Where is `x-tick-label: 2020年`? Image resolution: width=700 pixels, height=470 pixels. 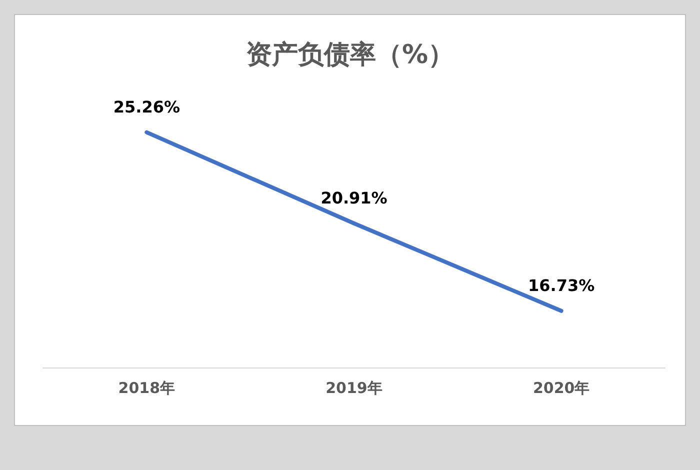 x-tick-label: 2020年 is located at coordinates (561, 387).